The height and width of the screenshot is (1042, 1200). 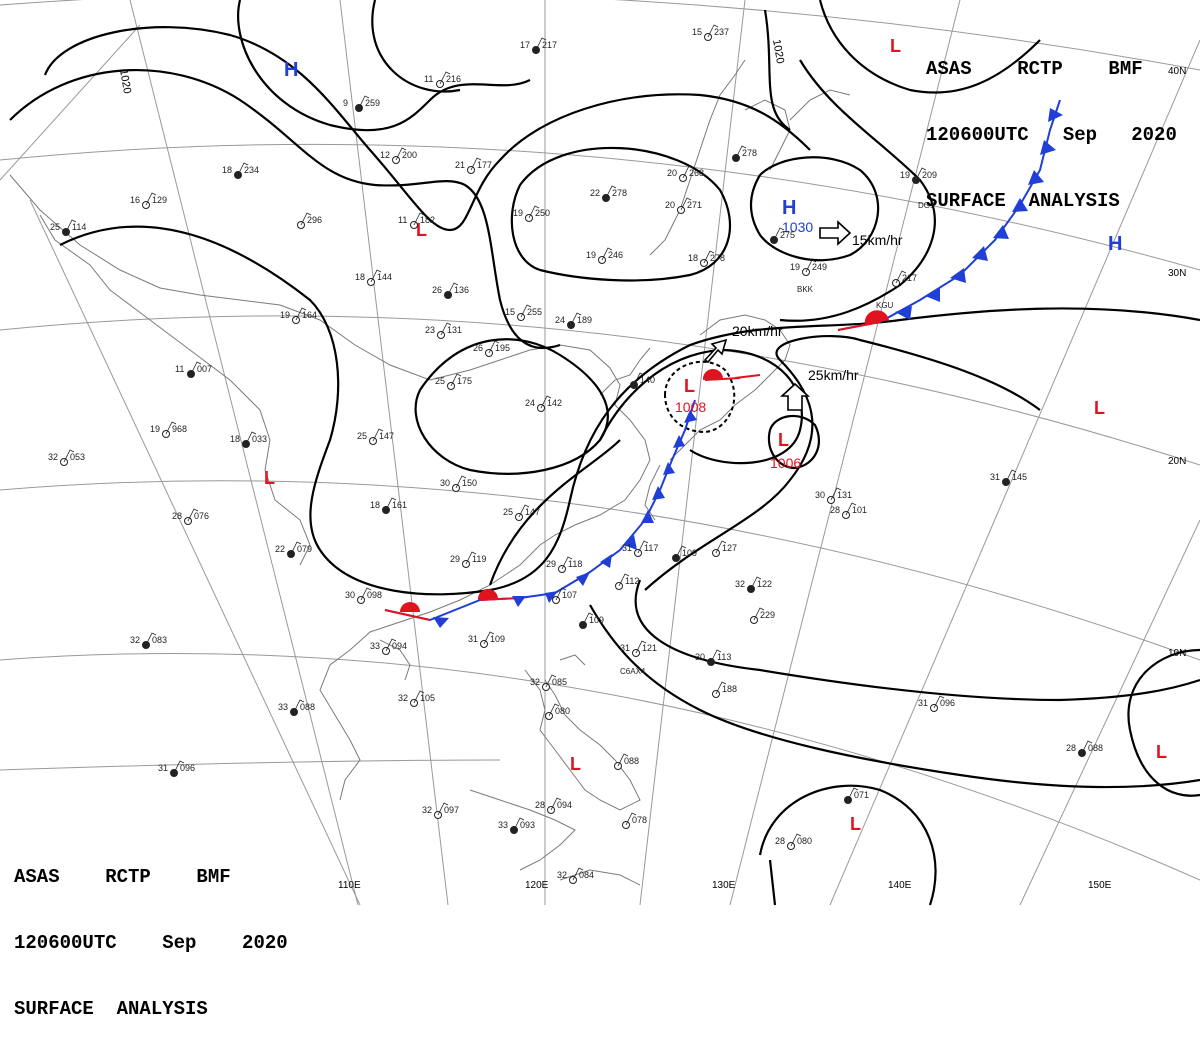 I want to click on station-pressure: 278, so click(x=619, y=193).